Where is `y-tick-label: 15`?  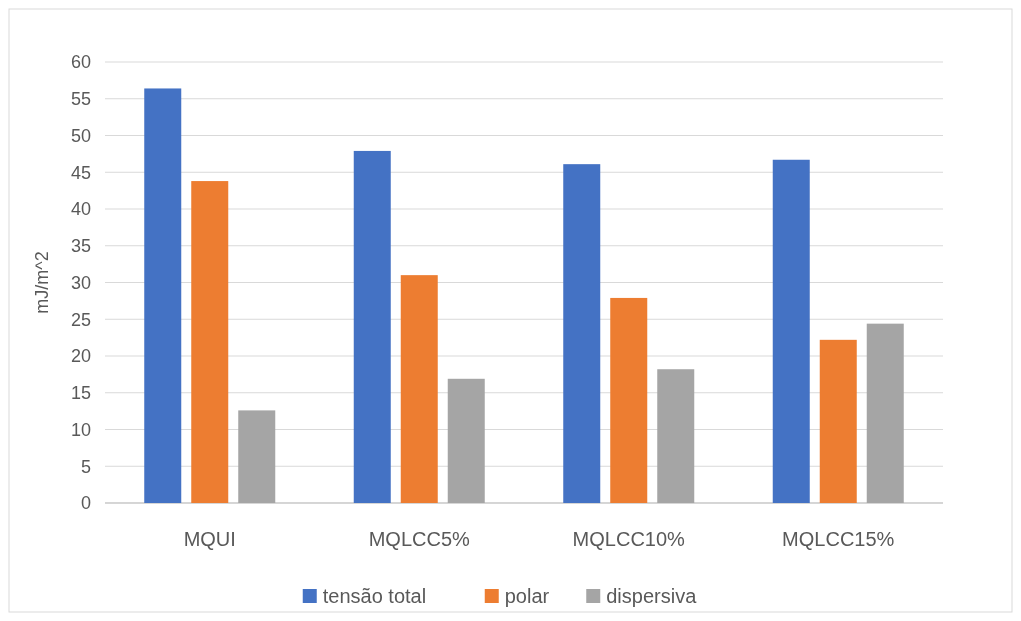
y-tick-label: 15 is located at coordinates (80, 393).